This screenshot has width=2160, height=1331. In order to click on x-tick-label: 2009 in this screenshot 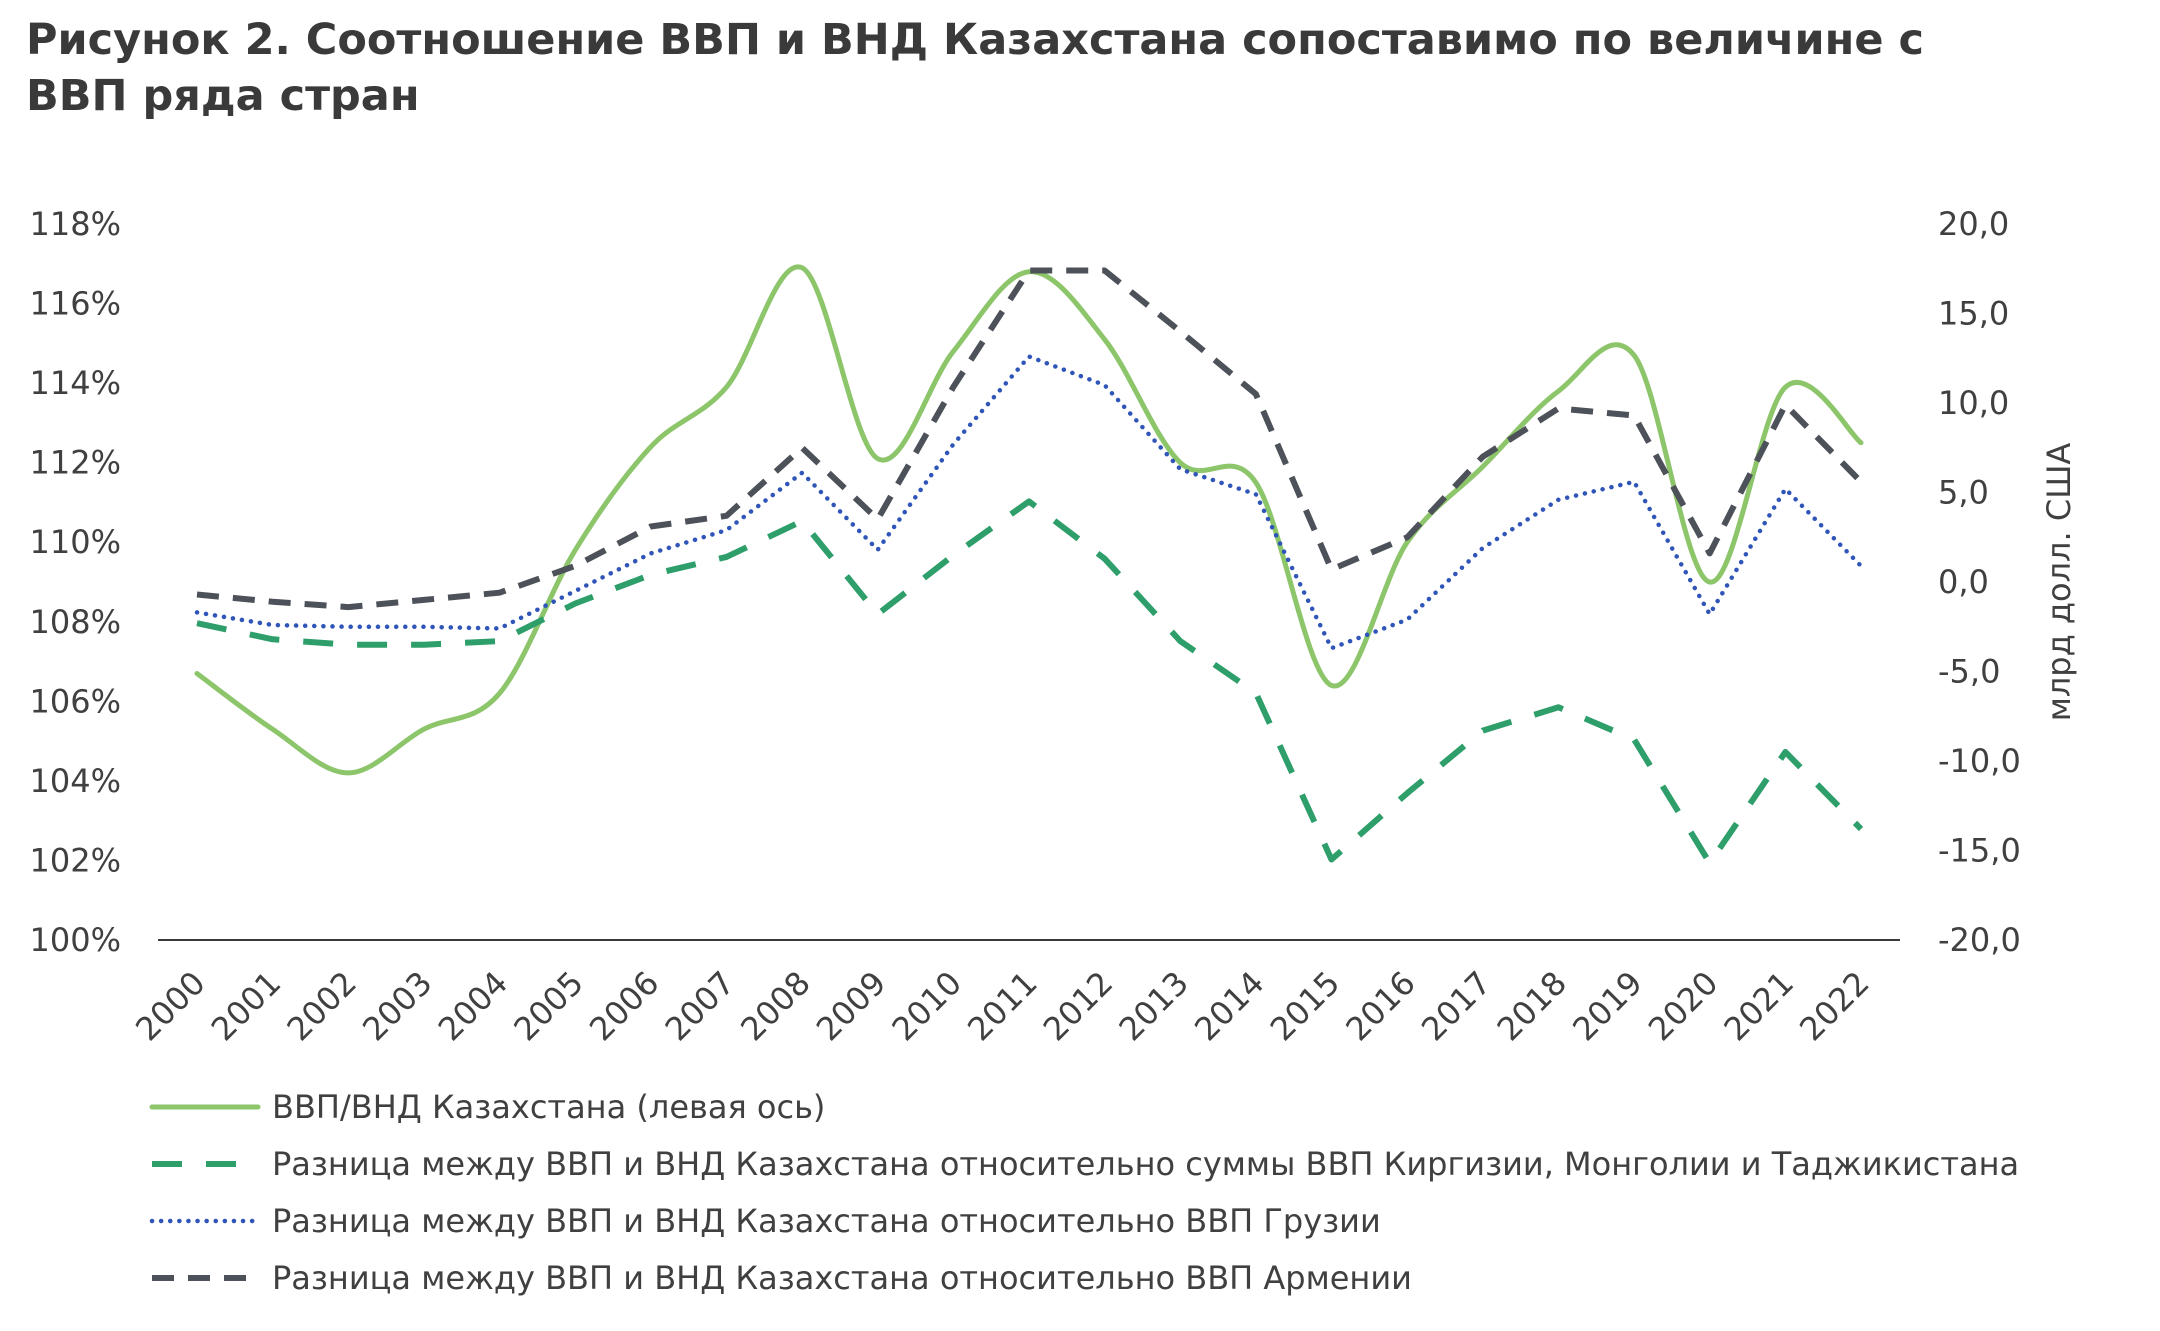, I will do `click(851, 1006)`.